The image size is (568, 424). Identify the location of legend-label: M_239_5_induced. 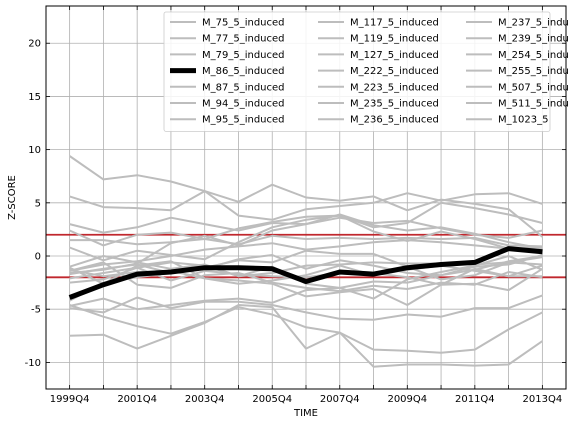
(533, 39).